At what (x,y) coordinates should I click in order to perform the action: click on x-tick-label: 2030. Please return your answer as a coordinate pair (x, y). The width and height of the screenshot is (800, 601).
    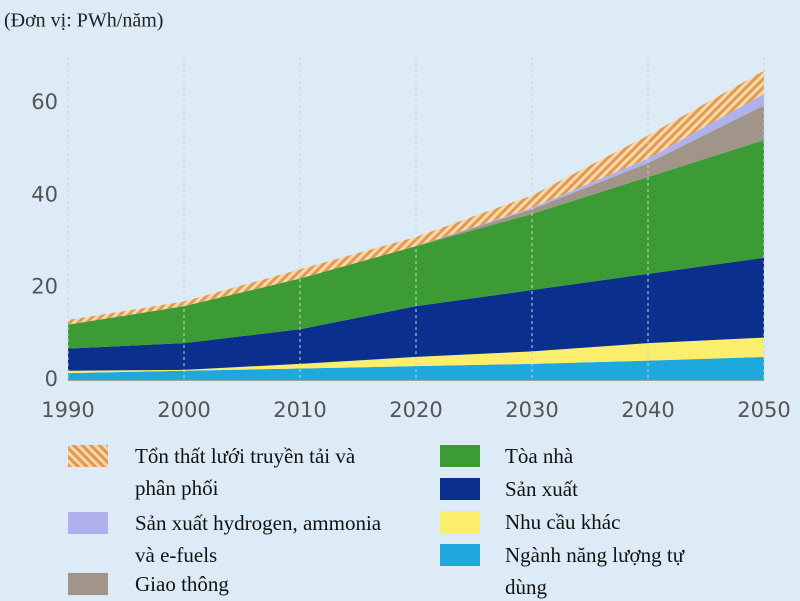
    Looking at the image, I should click on (531, 410).